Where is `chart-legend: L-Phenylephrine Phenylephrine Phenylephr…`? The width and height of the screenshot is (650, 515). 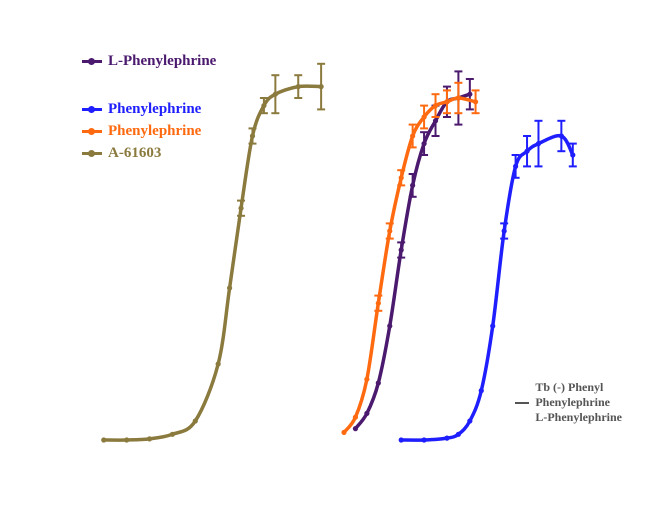
chart-legend: L-Phenylephrine Phenylephrine Phenylephr… is located at coordinates (149, 107).